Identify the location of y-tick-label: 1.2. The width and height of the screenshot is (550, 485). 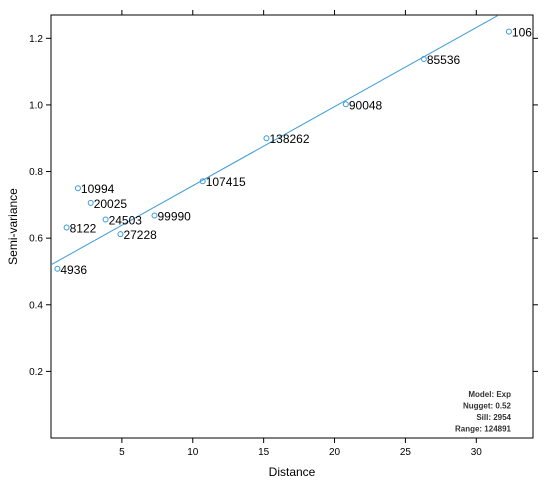
(36, 39).